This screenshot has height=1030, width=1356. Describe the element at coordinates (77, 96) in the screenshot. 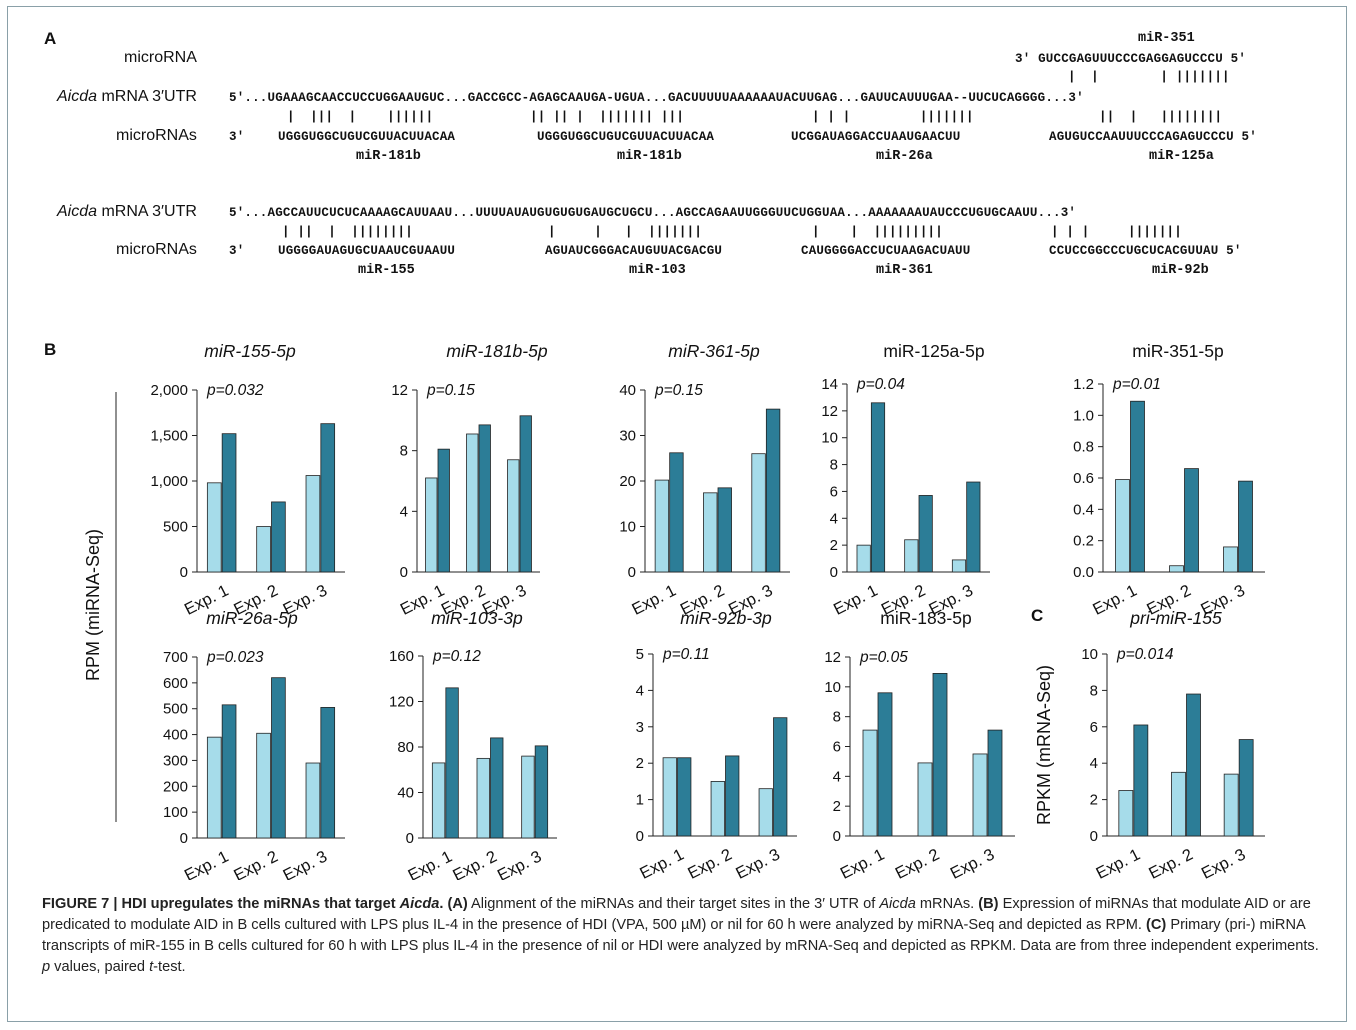

I see `gene-name: Aicda` at that location.